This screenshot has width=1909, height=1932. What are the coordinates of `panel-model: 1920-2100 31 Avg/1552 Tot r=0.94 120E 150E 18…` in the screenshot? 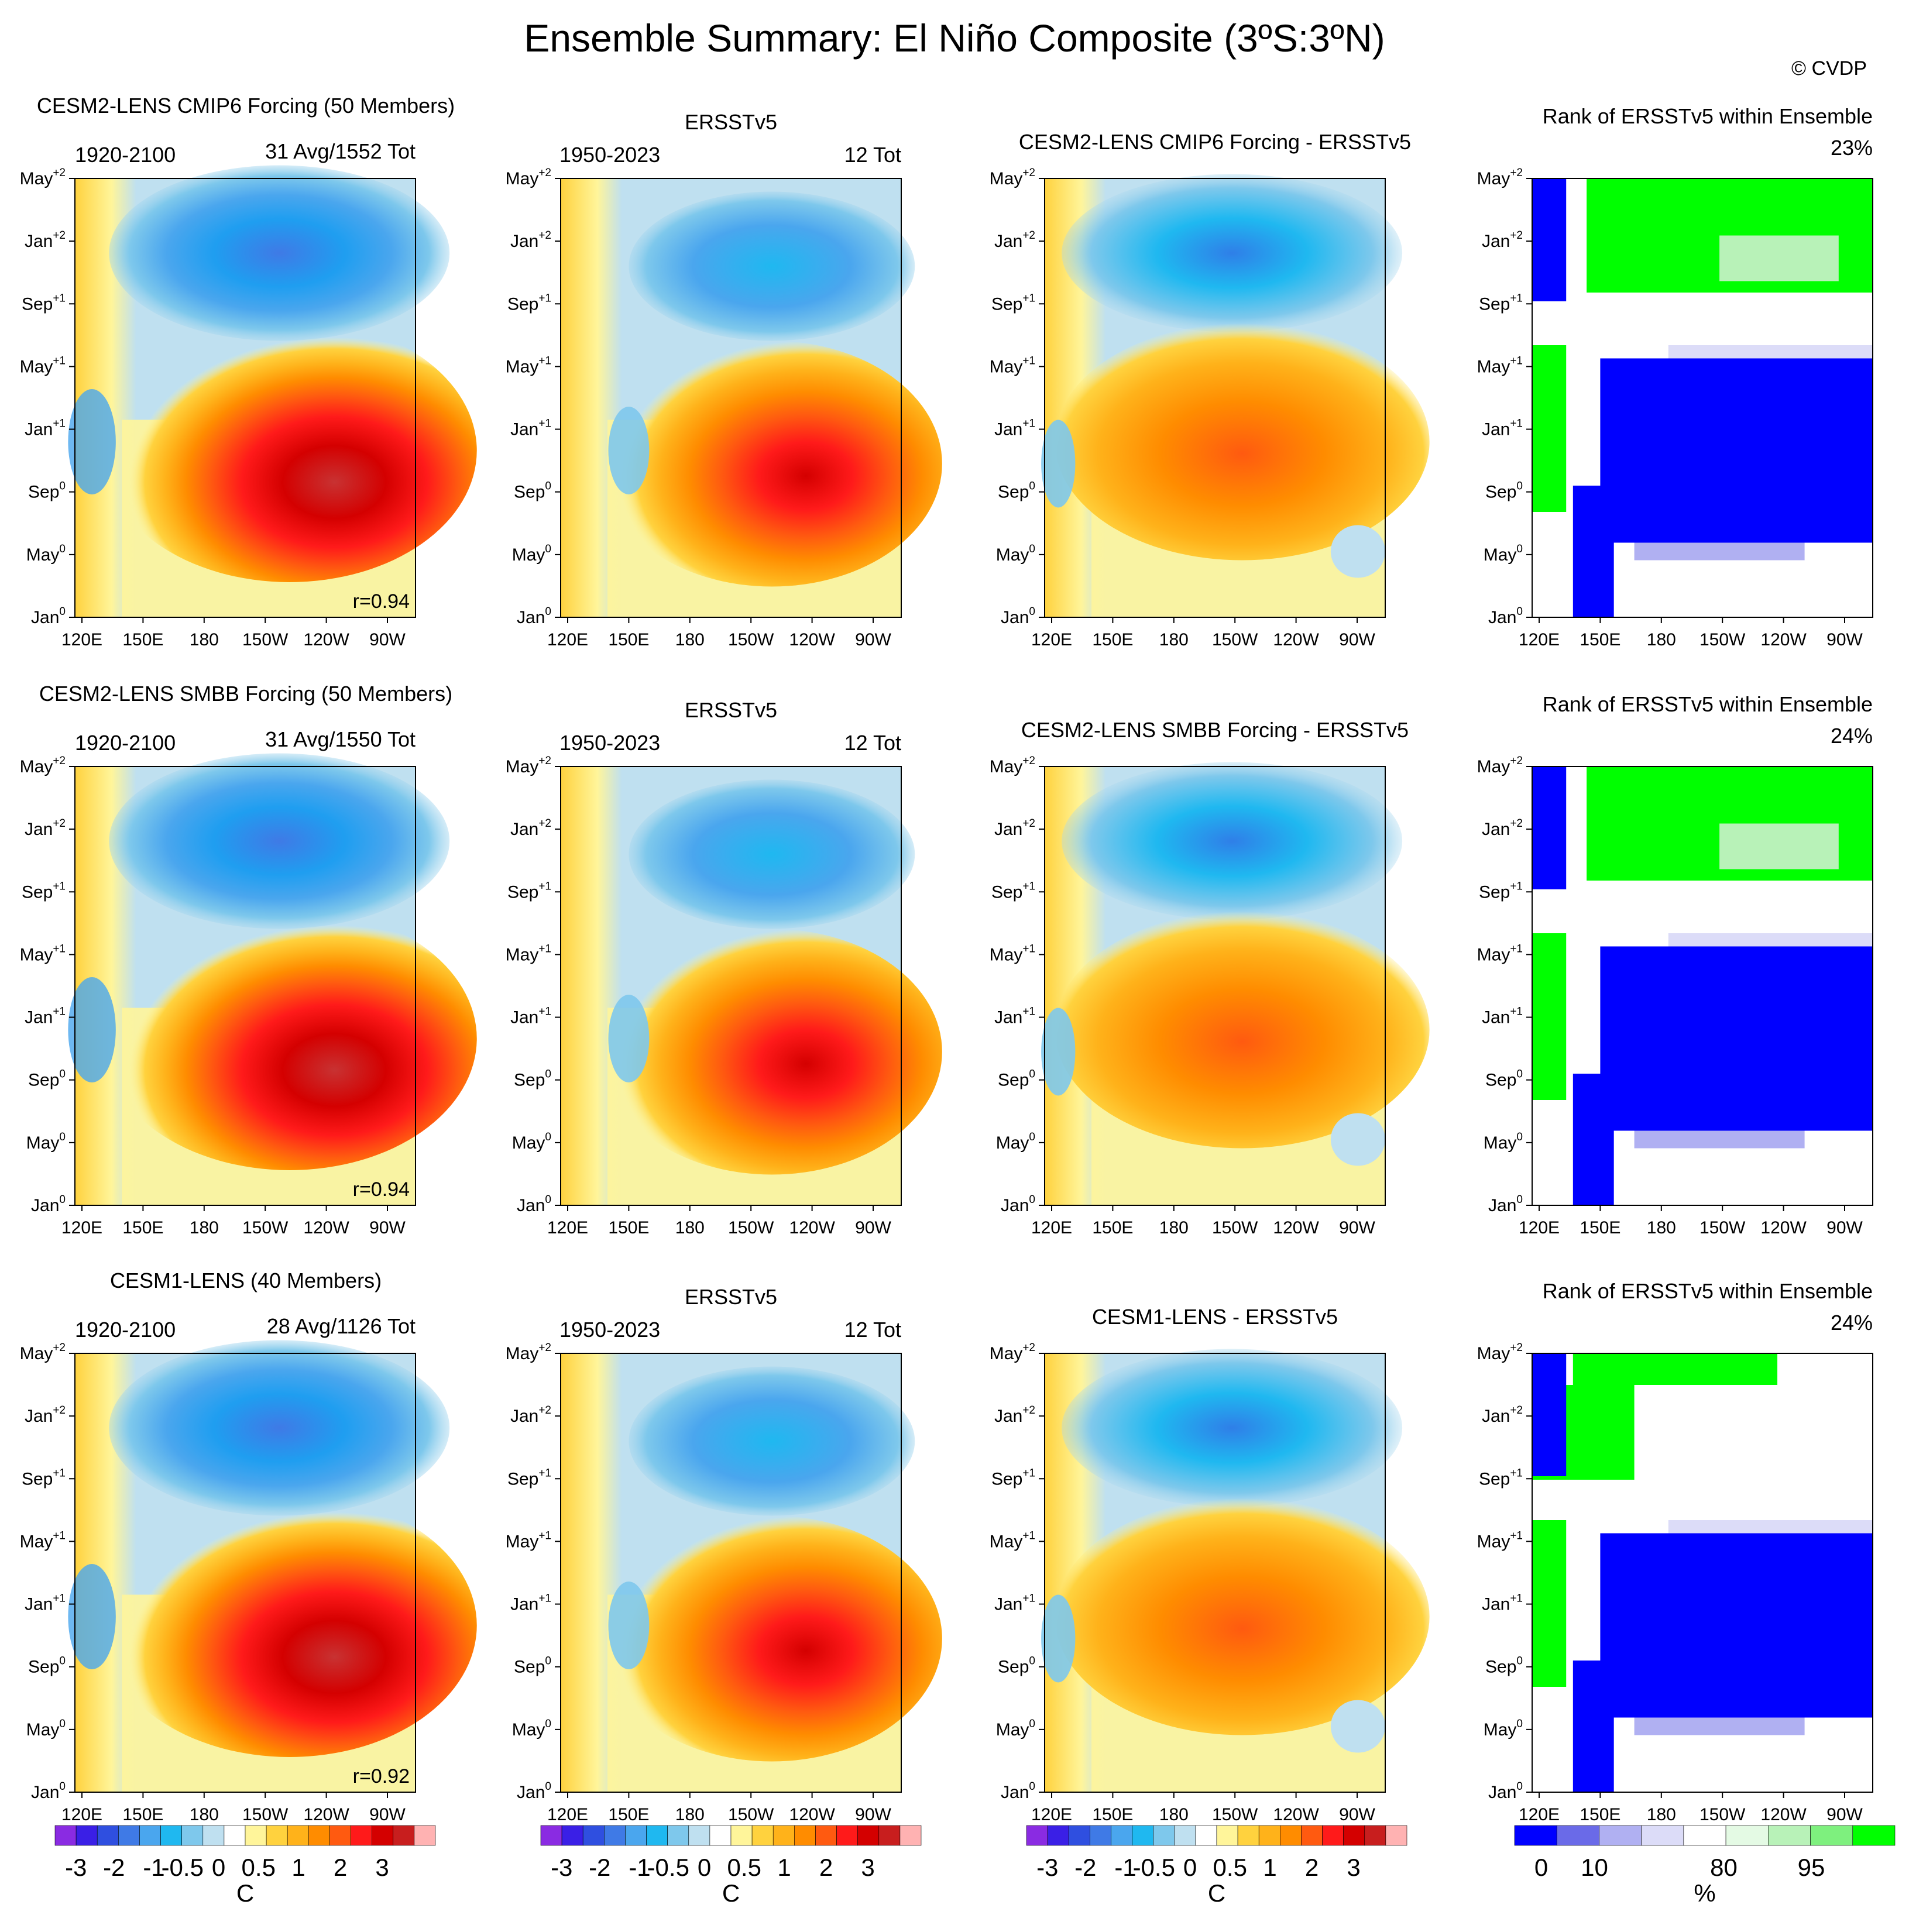 It's located at (248, 394).